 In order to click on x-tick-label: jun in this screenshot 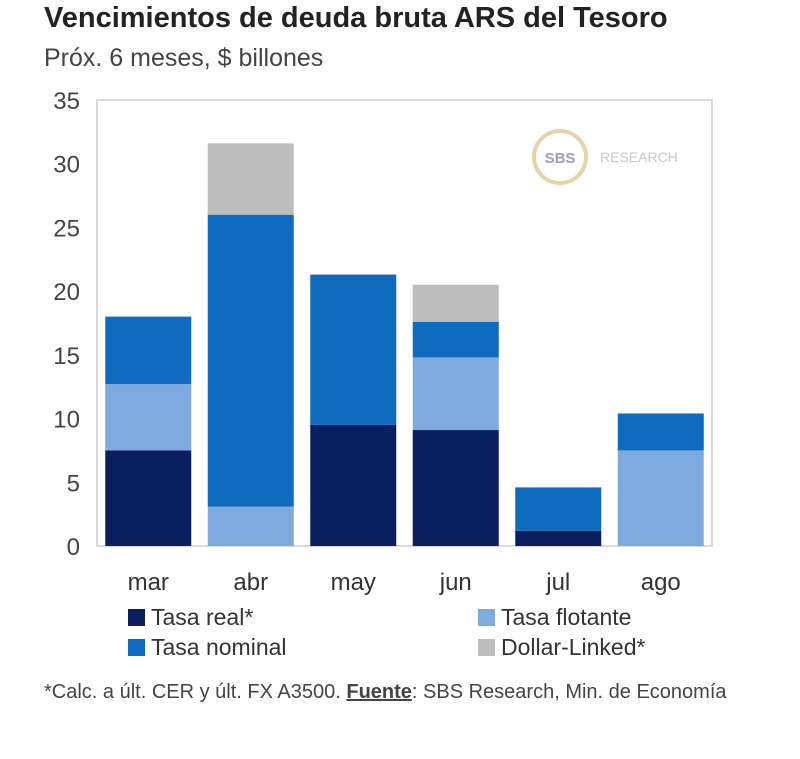, I will do `click(455, 582)`.